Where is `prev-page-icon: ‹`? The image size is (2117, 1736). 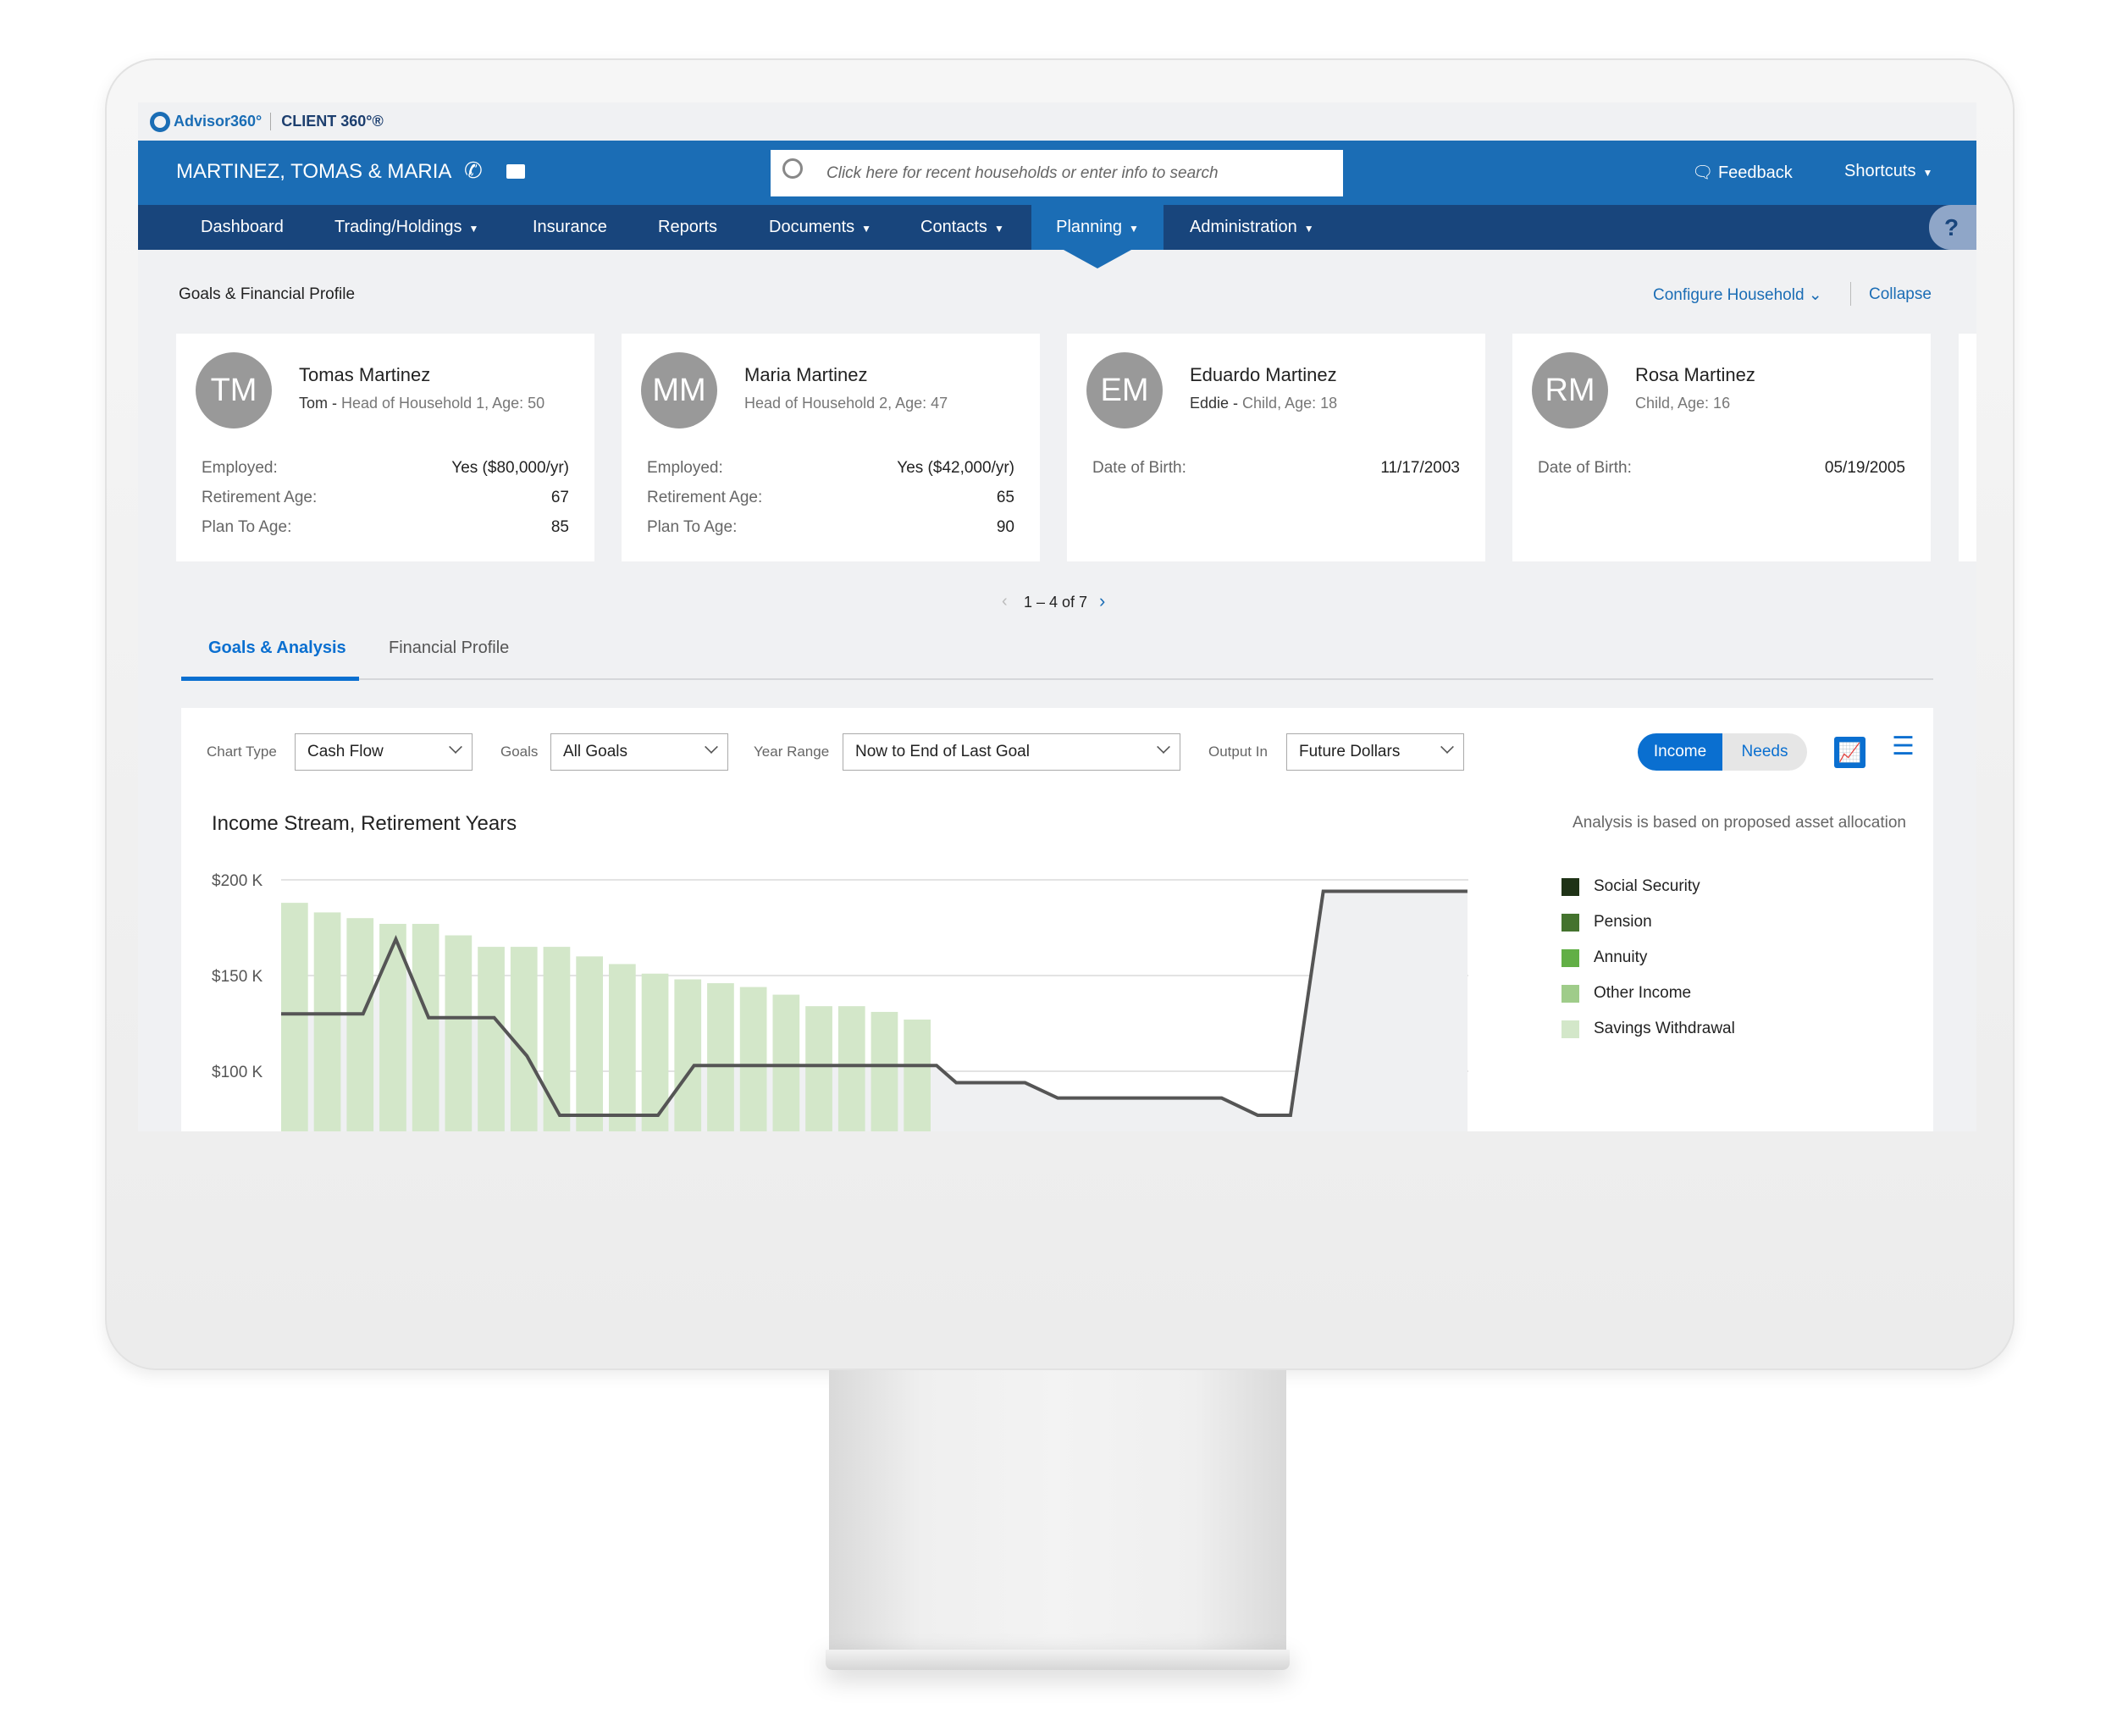
prev-page-icon: ‹ is located at coordinates (1005, 601).